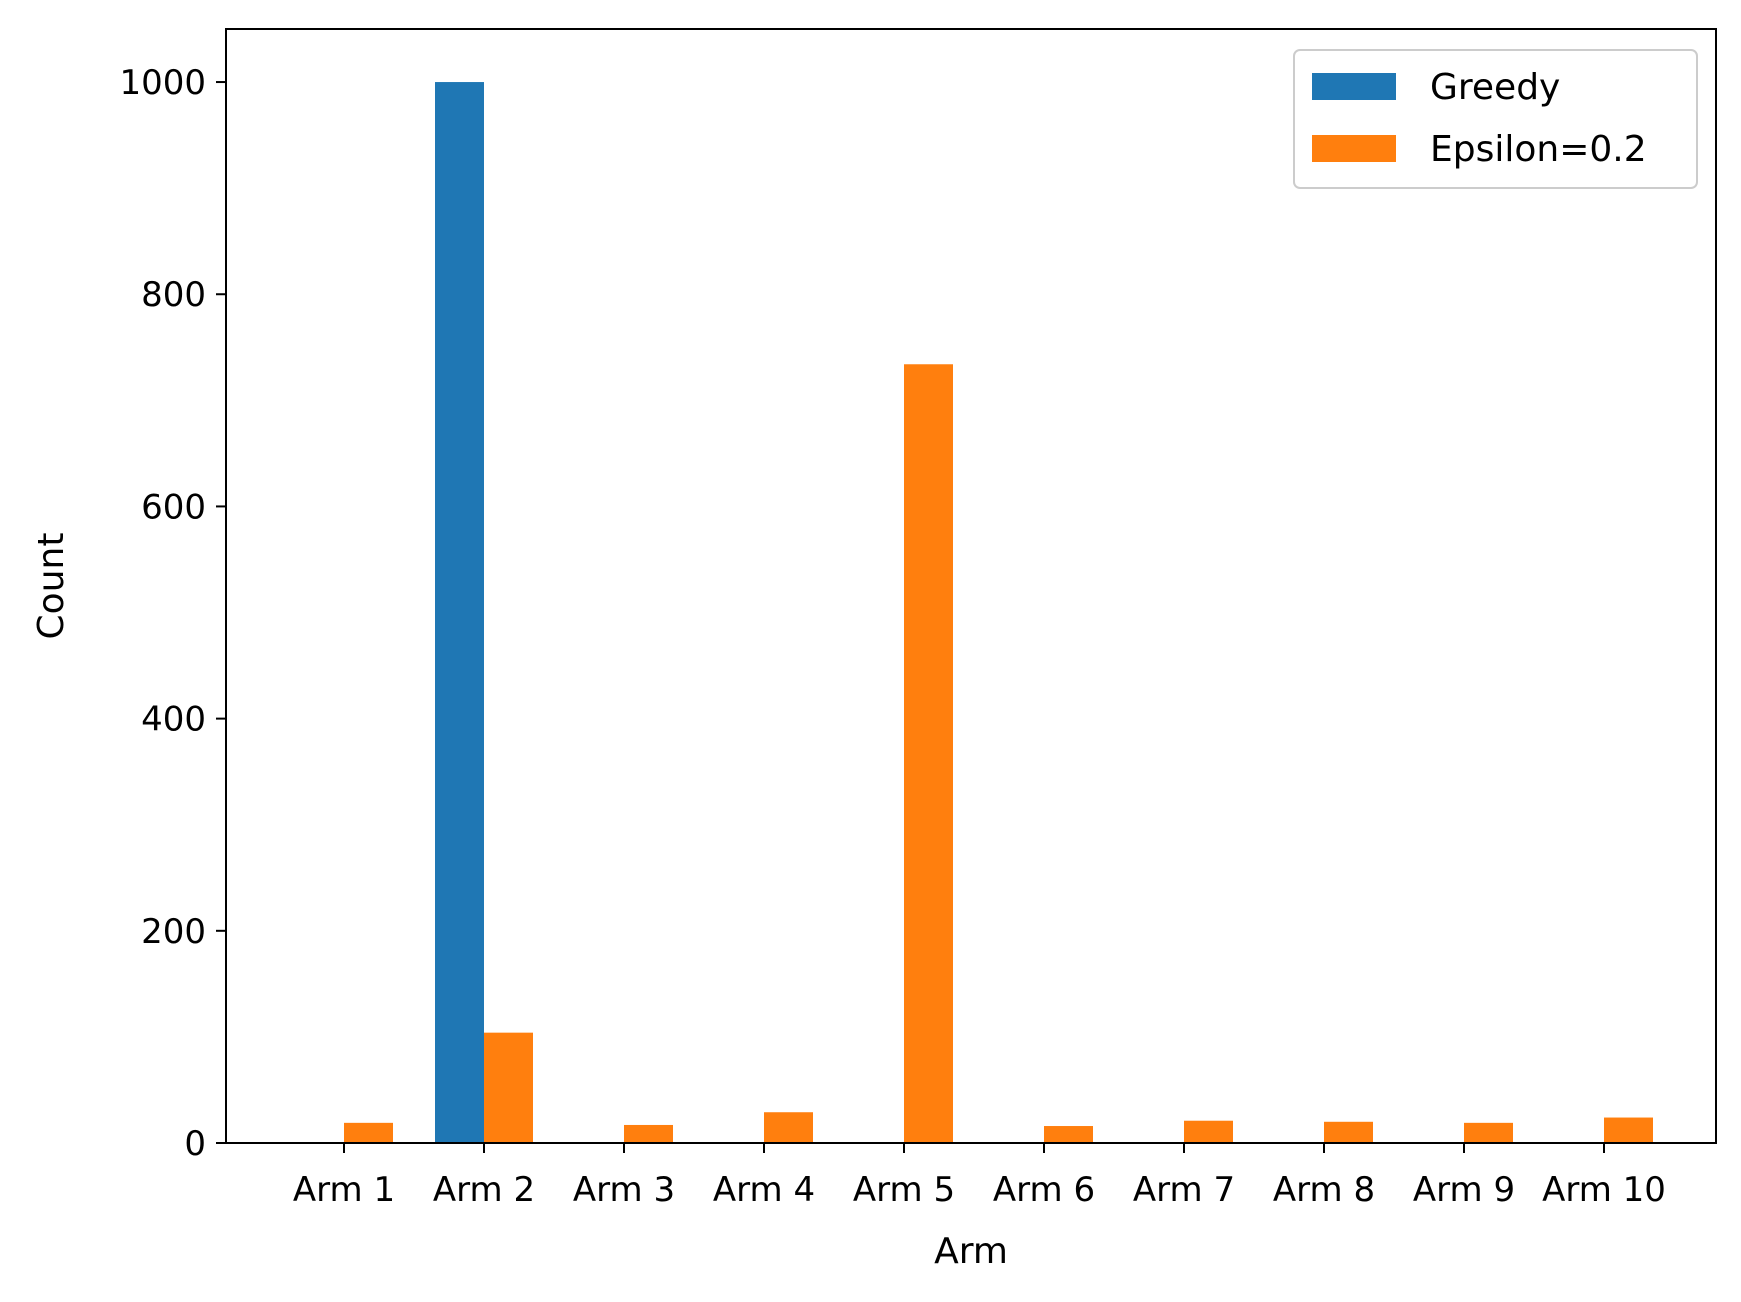  I want to click on y-tick-label: 1000, so click(162, 83).